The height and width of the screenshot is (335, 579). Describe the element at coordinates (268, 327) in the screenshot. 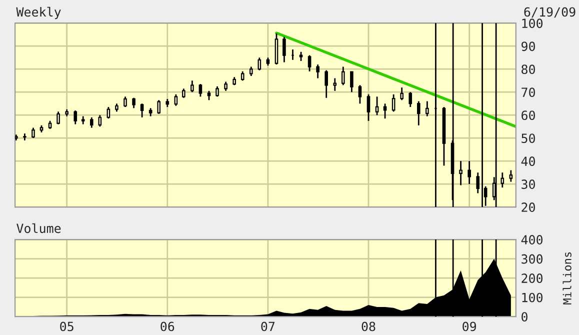

I see `x-tick-label: 07` at that location.